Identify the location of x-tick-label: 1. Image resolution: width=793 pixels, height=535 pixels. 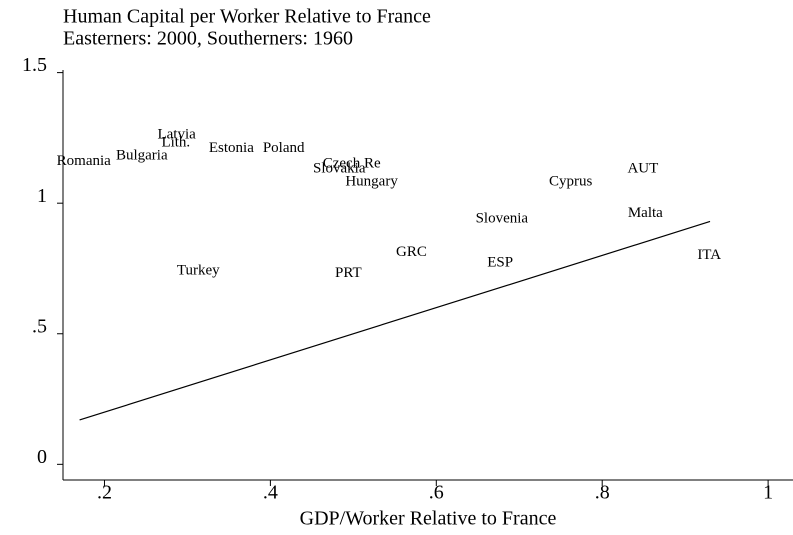
(768, 493).